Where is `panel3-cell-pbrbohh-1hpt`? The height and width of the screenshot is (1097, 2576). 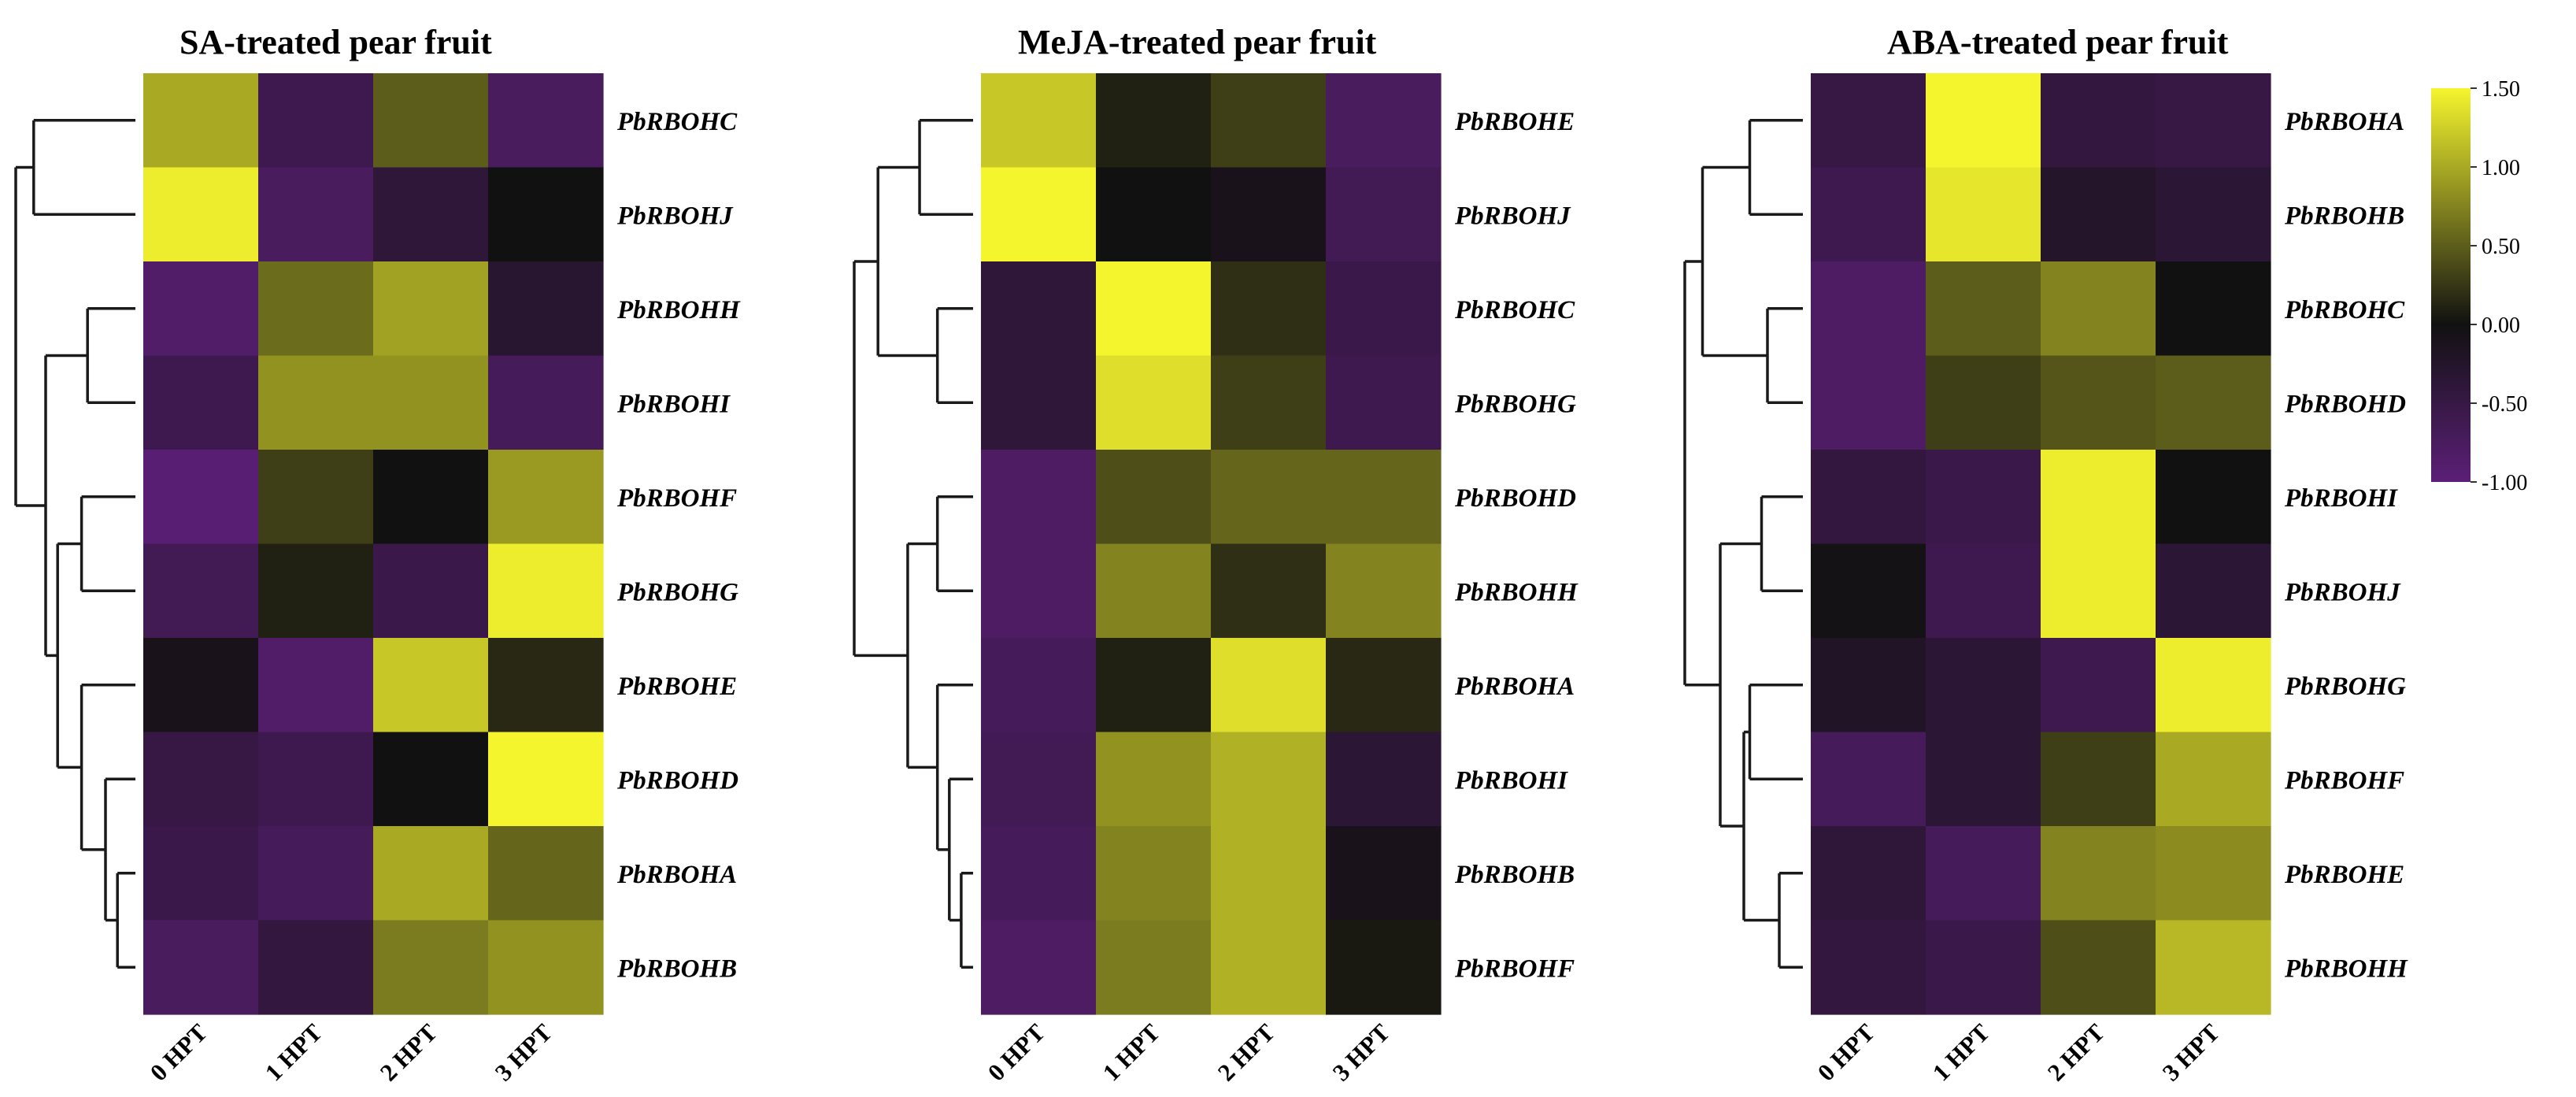 panel3-cell-pbrbohh-1hpt is located at coordinates (1983, 968).